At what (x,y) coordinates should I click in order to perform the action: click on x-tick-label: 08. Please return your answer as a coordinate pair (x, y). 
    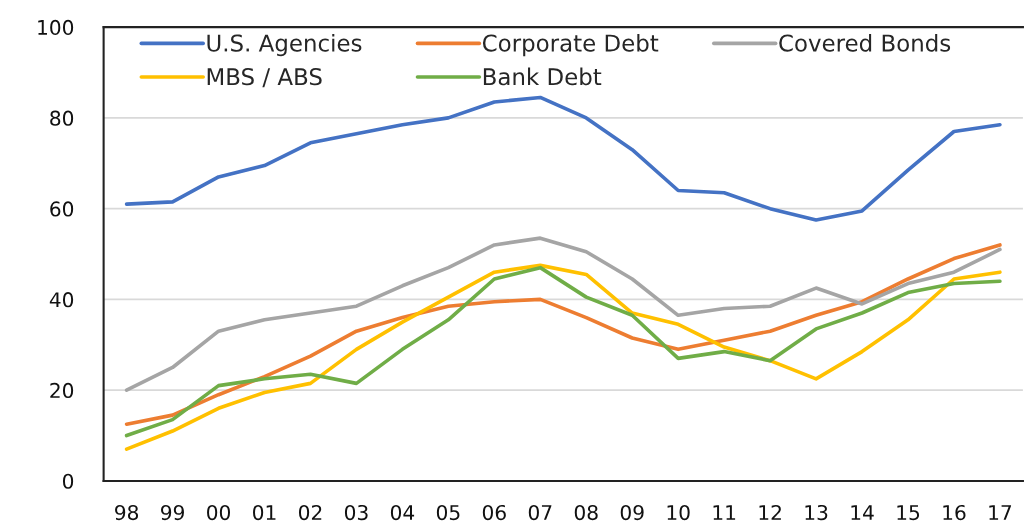
    Looking at the image, I should click on (586, 512).